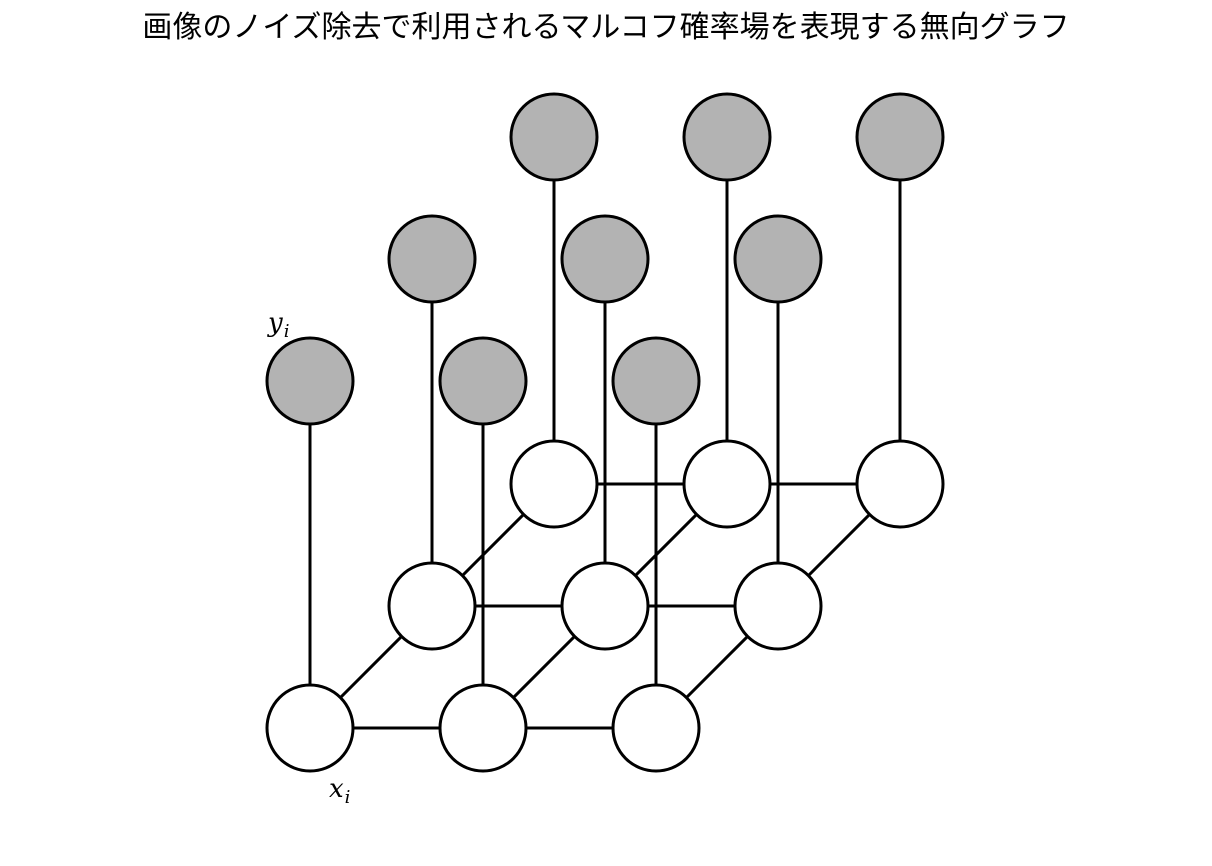 This screenshot has width=1212, height=866. I want to click on latent-variable-label: xi, so click(339, 791).